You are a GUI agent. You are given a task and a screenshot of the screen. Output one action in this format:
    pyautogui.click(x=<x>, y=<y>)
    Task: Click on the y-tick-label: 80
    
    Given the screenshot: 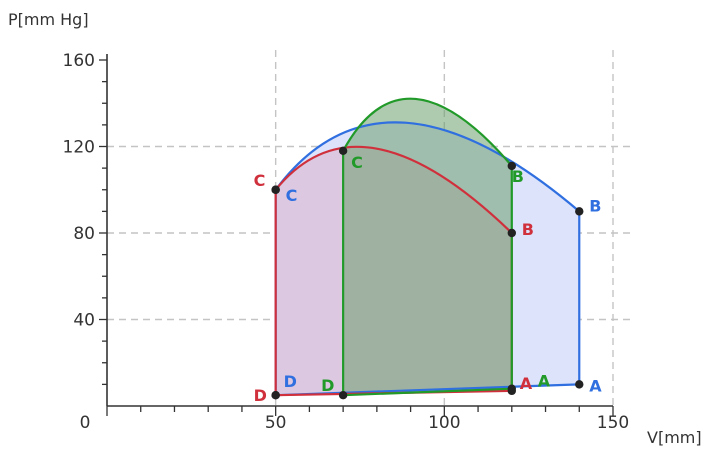 What is the action you would take?
    pyautogui.click(x=84, y=234)
    